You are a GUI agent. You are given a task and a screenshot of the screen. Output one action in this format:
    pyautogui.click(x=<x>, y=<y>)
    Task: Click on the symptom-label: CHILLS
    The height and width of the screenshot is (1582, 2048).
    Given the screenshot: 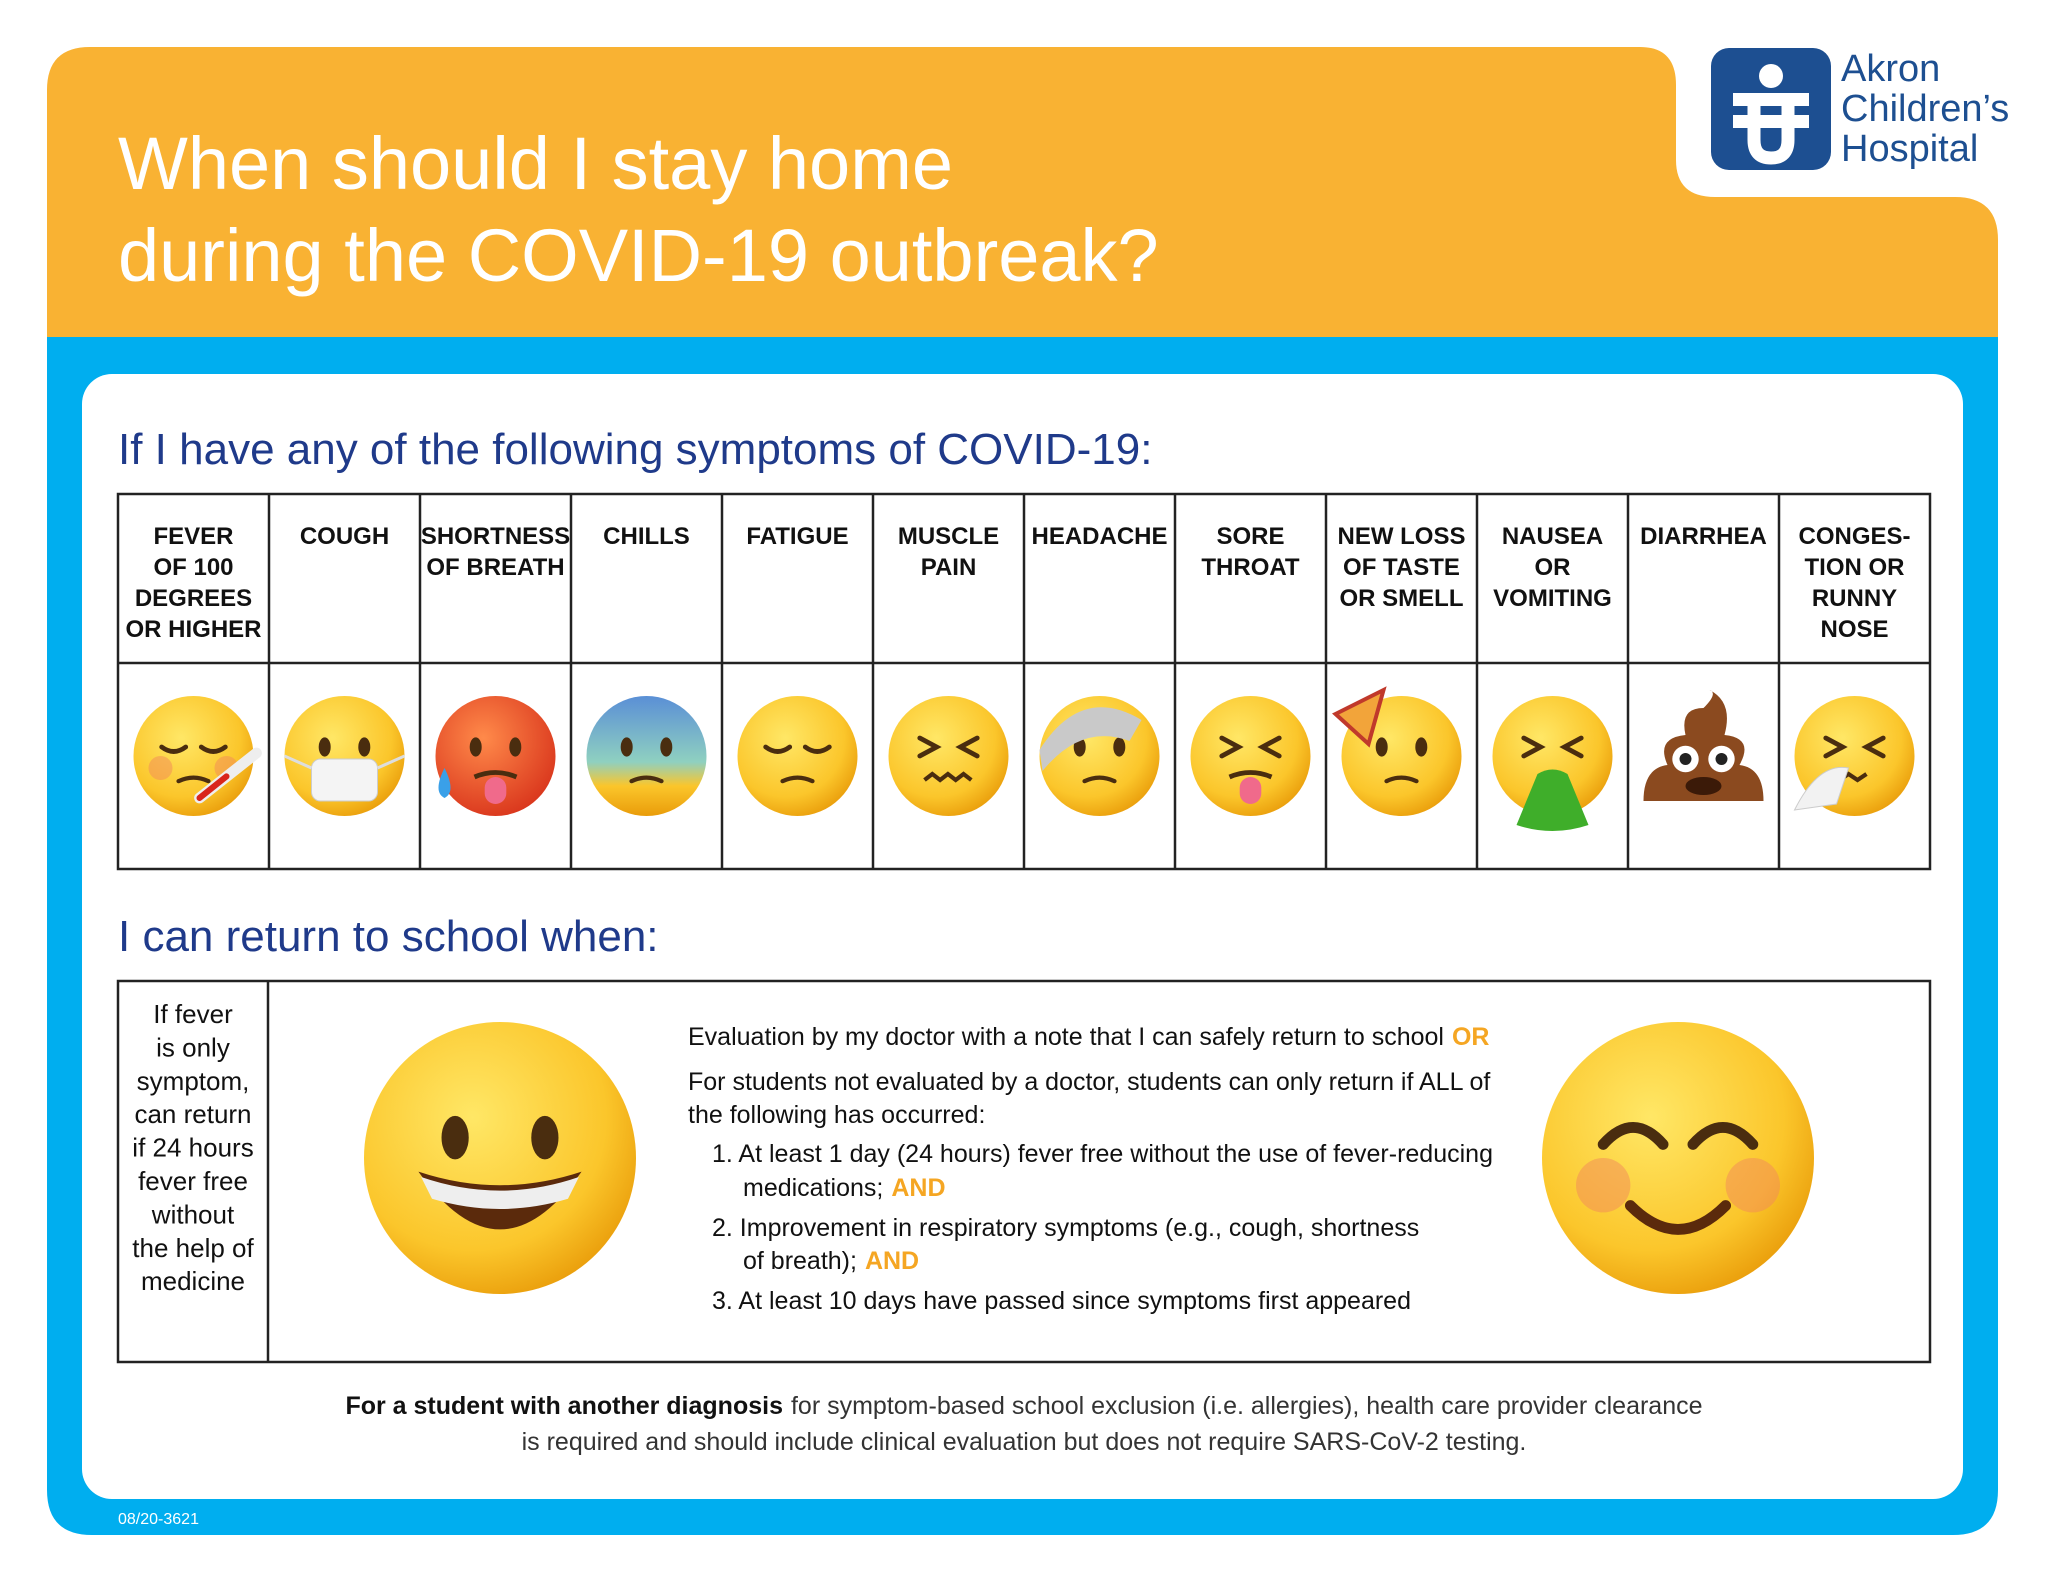 What is the action you would take?
    pyautogui.click(x=646, y=536)
    